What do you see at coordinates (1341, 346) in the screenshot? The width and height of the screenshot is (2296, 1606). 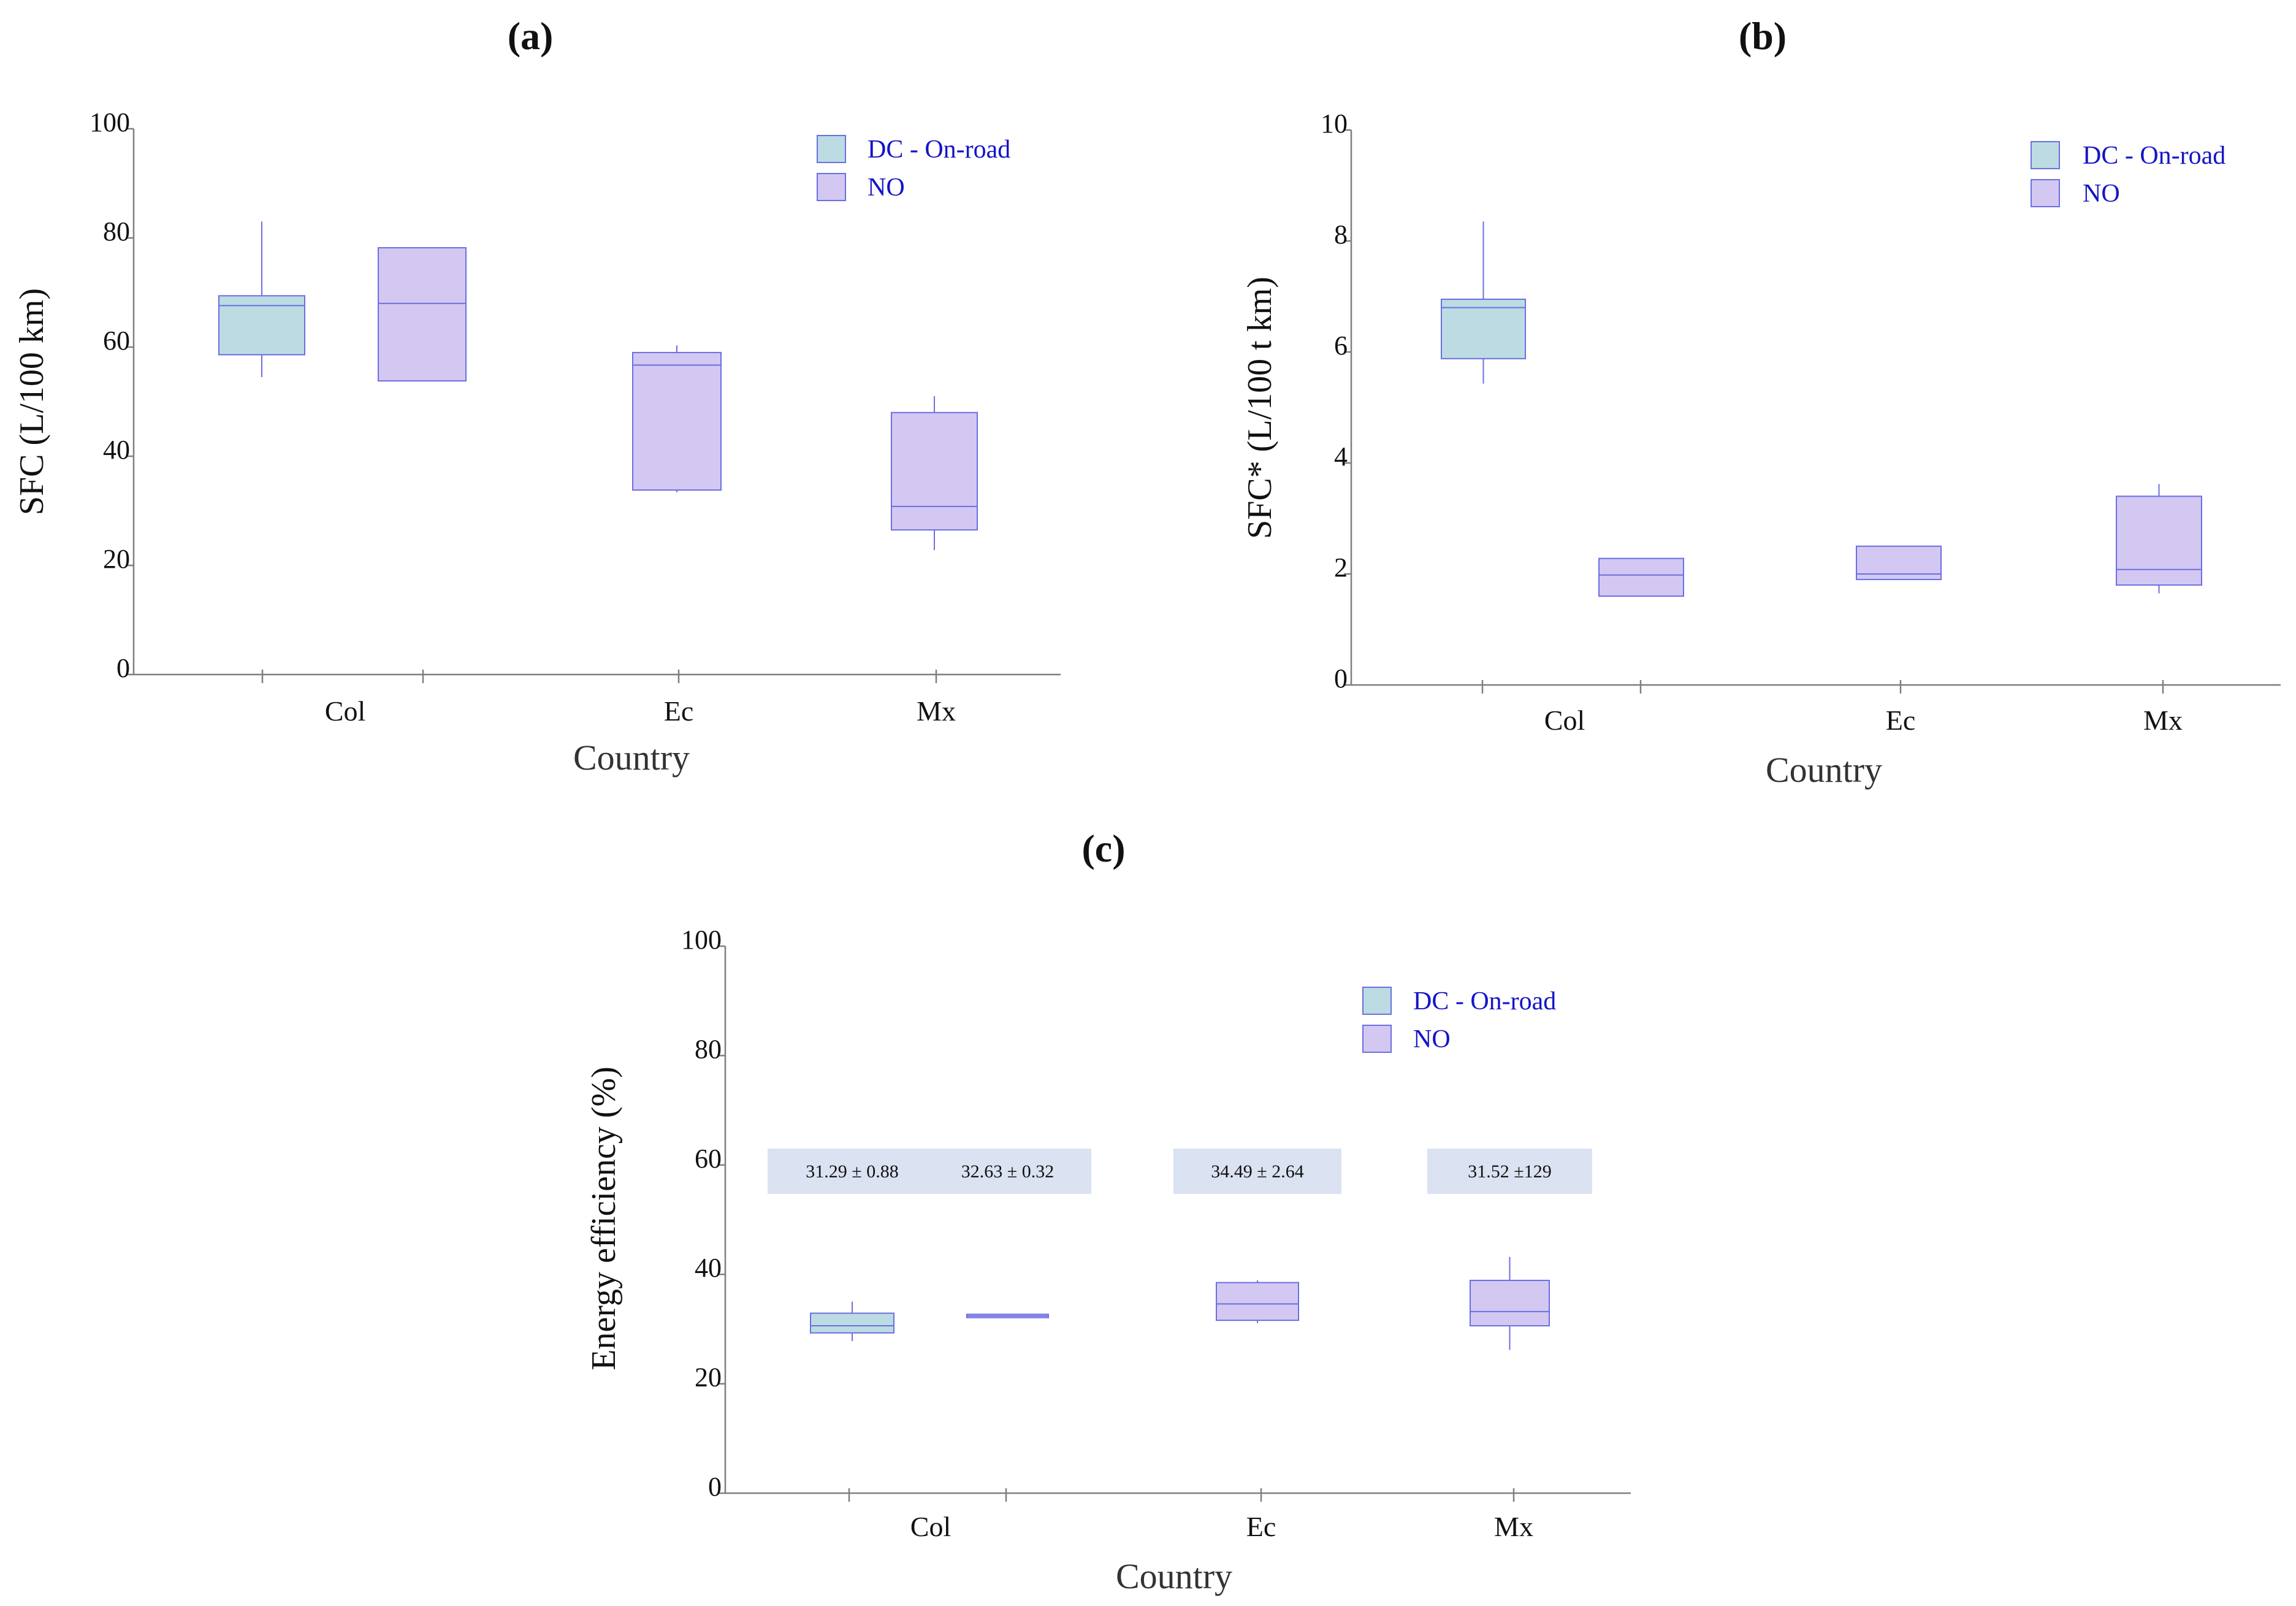 I see `y-tick-label: 6` at bounding box center [1341, 346].